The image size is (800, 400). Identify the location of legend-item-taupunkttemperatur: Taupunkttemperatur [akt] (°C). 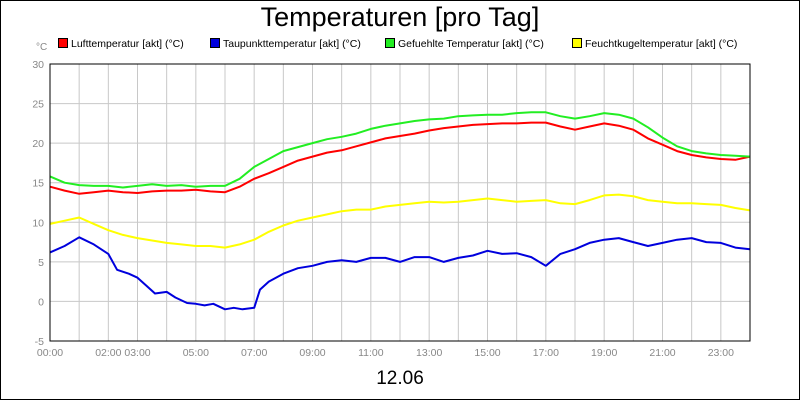
(285, 44).